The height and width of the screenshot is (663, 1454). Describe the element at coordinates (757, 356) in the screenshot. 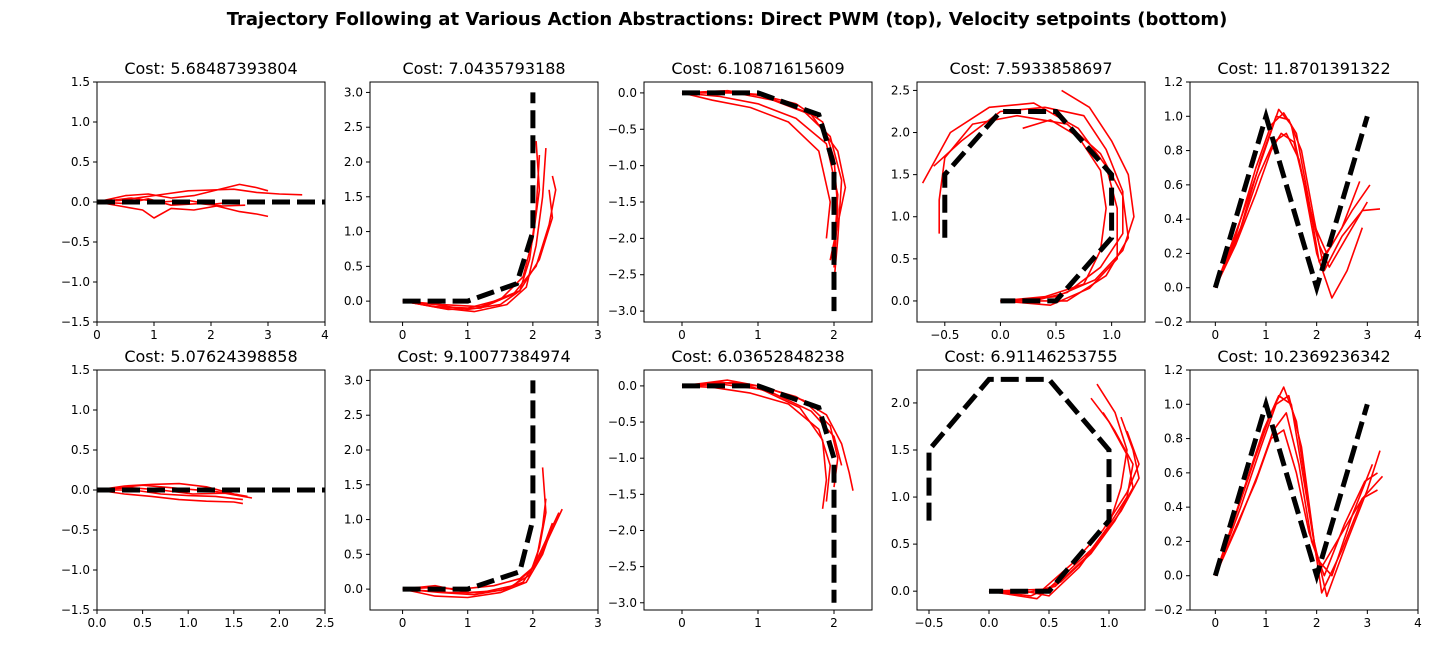

I see `subplot-title: Cost: 6.03652848238` at that location.